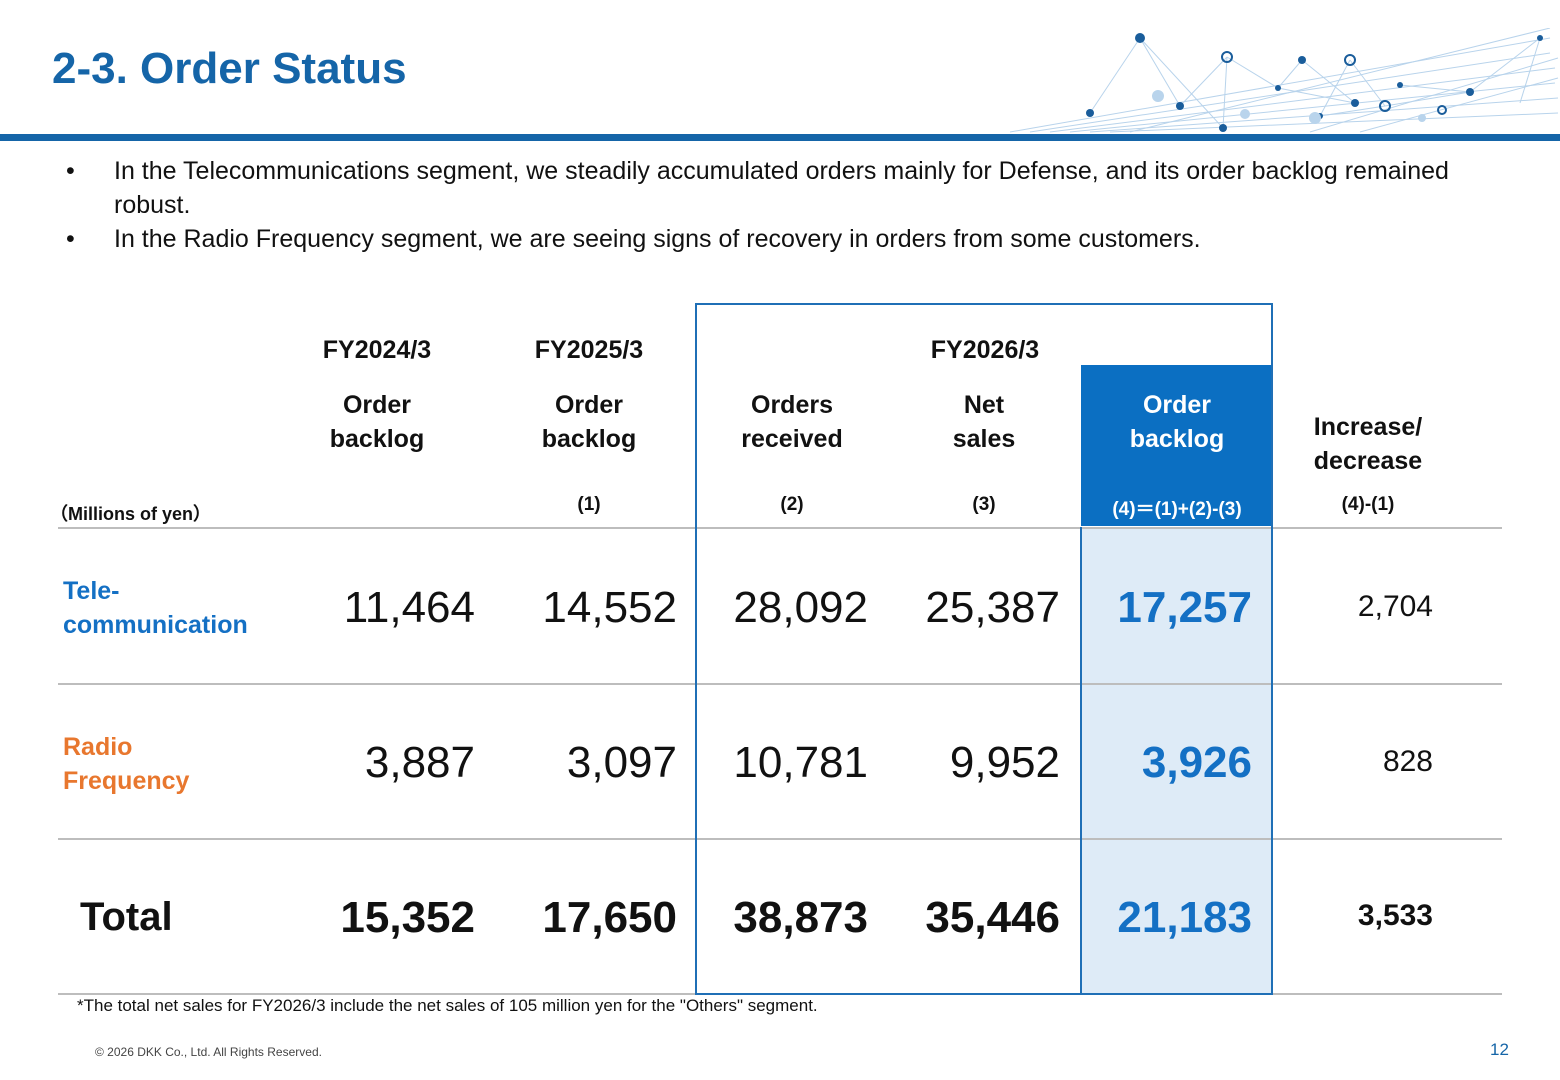  I want to click on table-cell: 17,650, so click(609, 917).